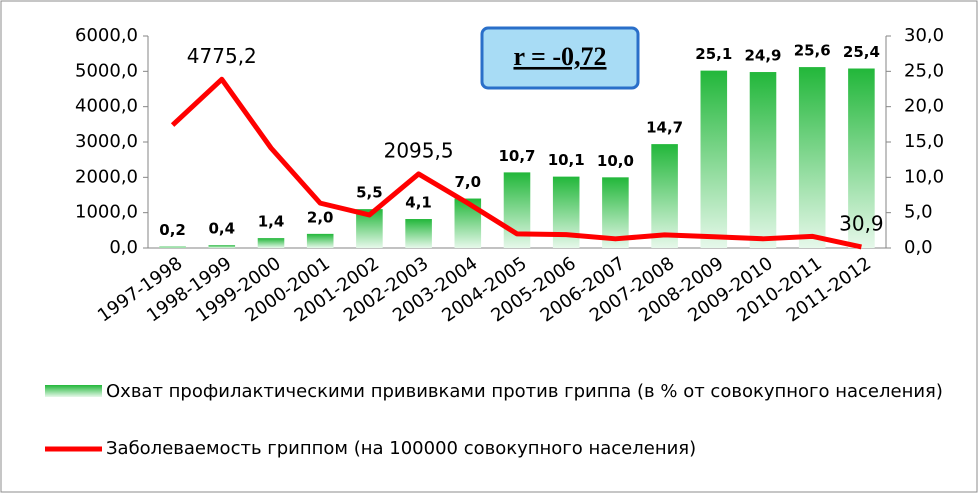  I want to click on y2-tick-label: 30,0, so click(924, 35).